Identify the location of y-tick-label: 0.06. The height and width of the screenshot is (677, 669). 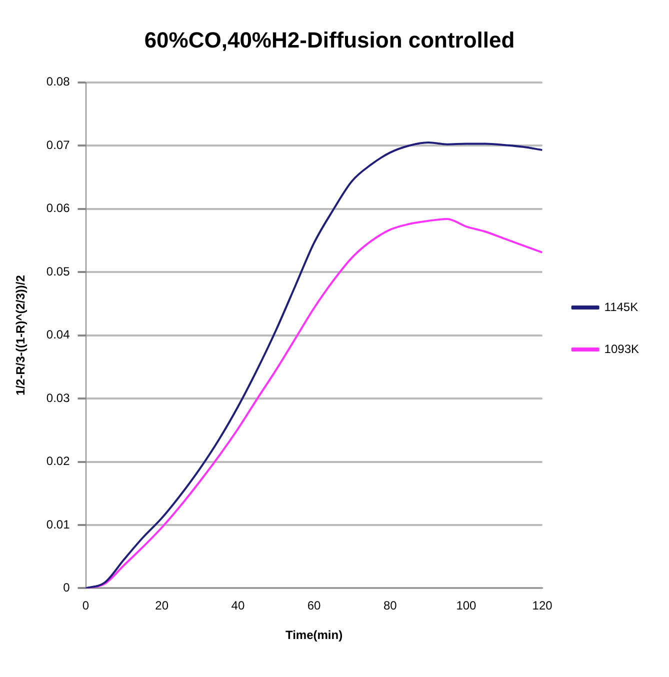
(58, 208).